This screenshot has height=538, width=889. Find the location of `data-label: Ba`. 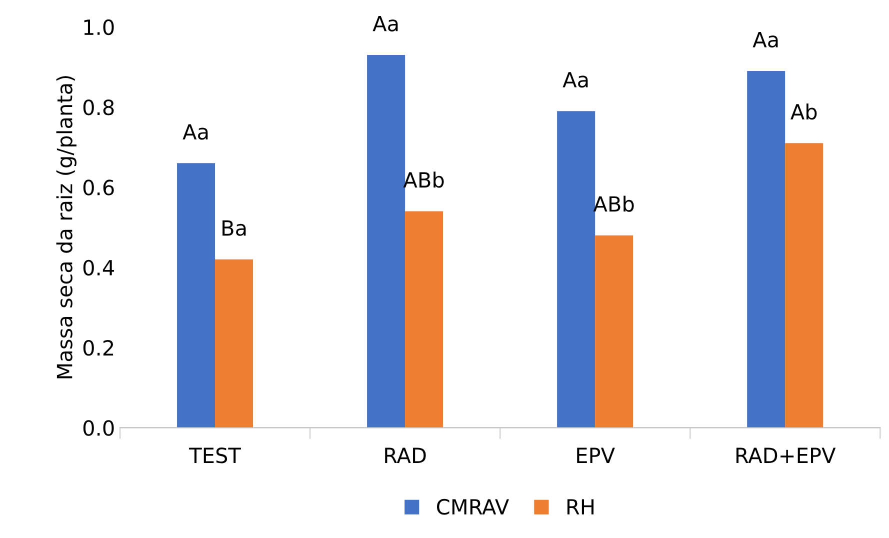

data-label: Ba is located at coordinates (234, 228).